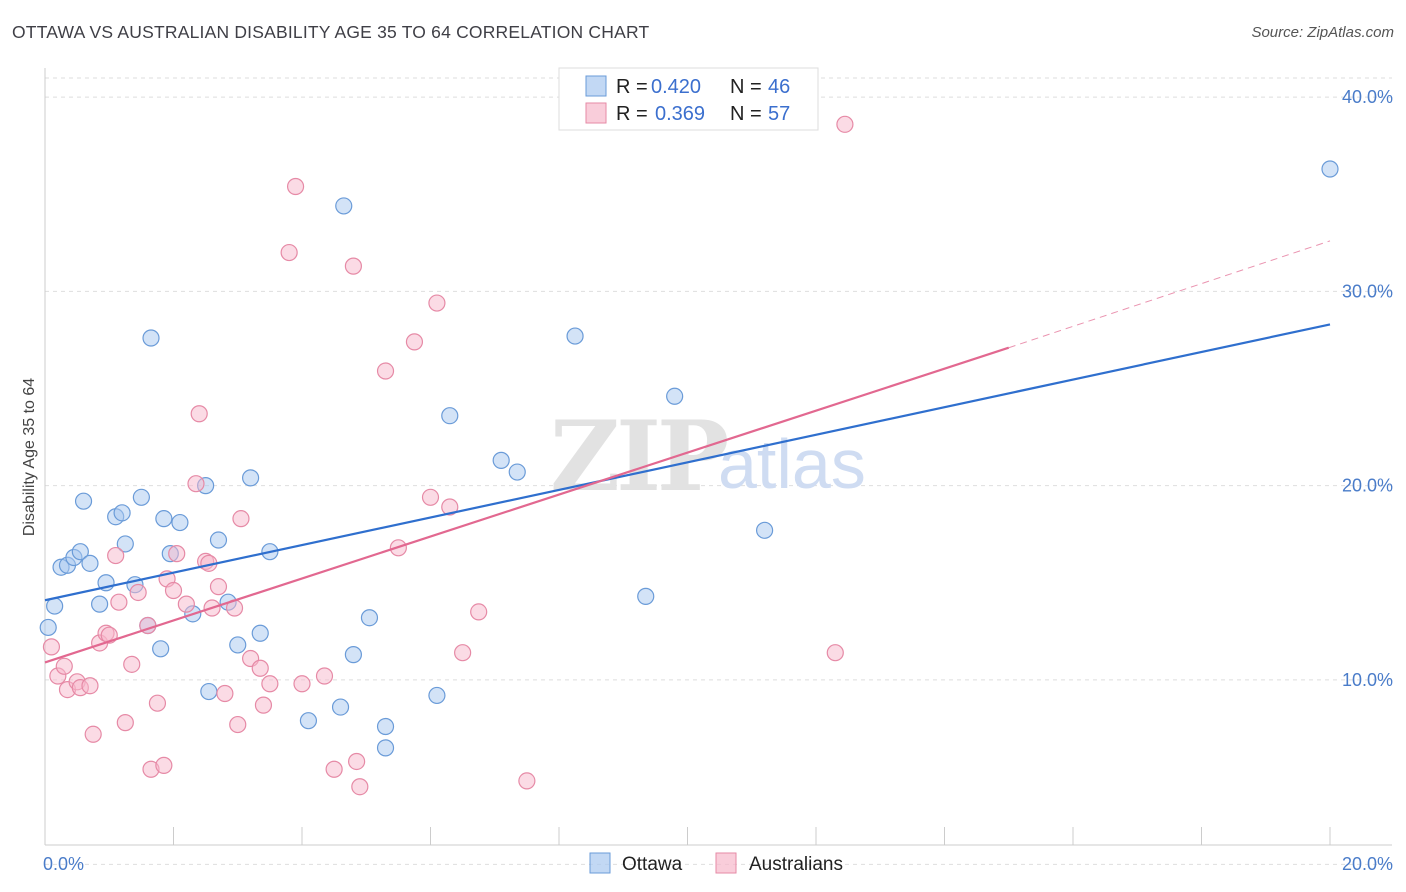 The image size is (1406, 892). Describe the element at coordinates (726, 863) in the screenshot. I see `bottom-legend-swatch-australians` at that location.